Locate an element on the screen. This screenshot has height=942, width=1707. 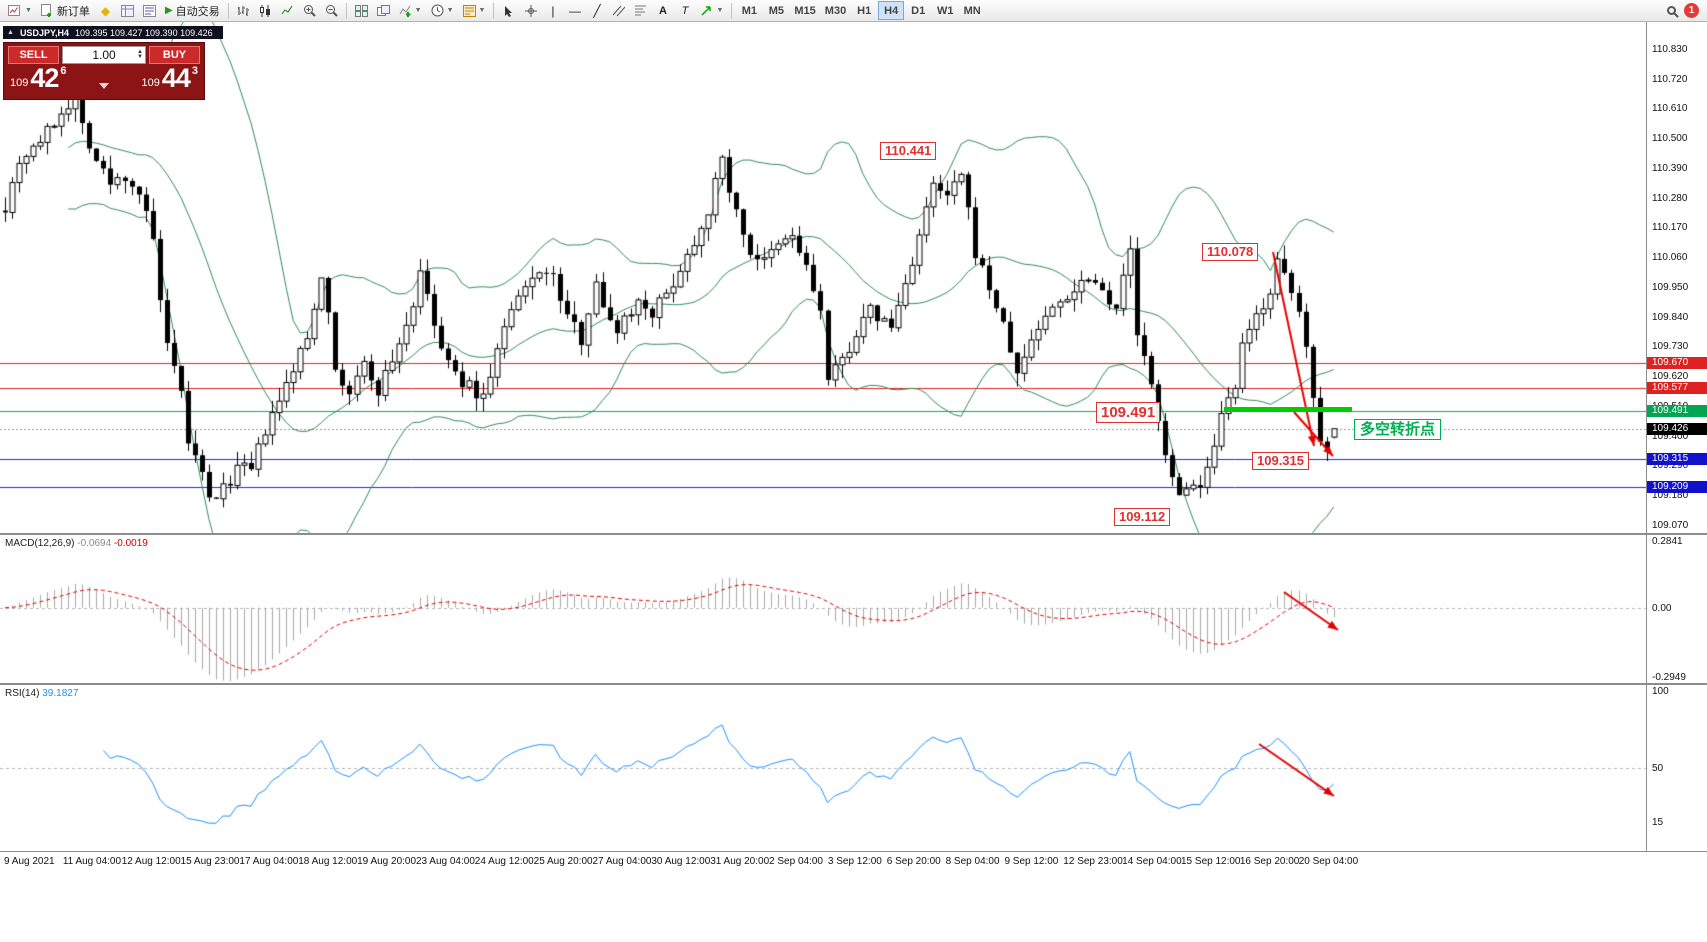
autotrading-label: 自动交易 is located at coordinates (197, 11).